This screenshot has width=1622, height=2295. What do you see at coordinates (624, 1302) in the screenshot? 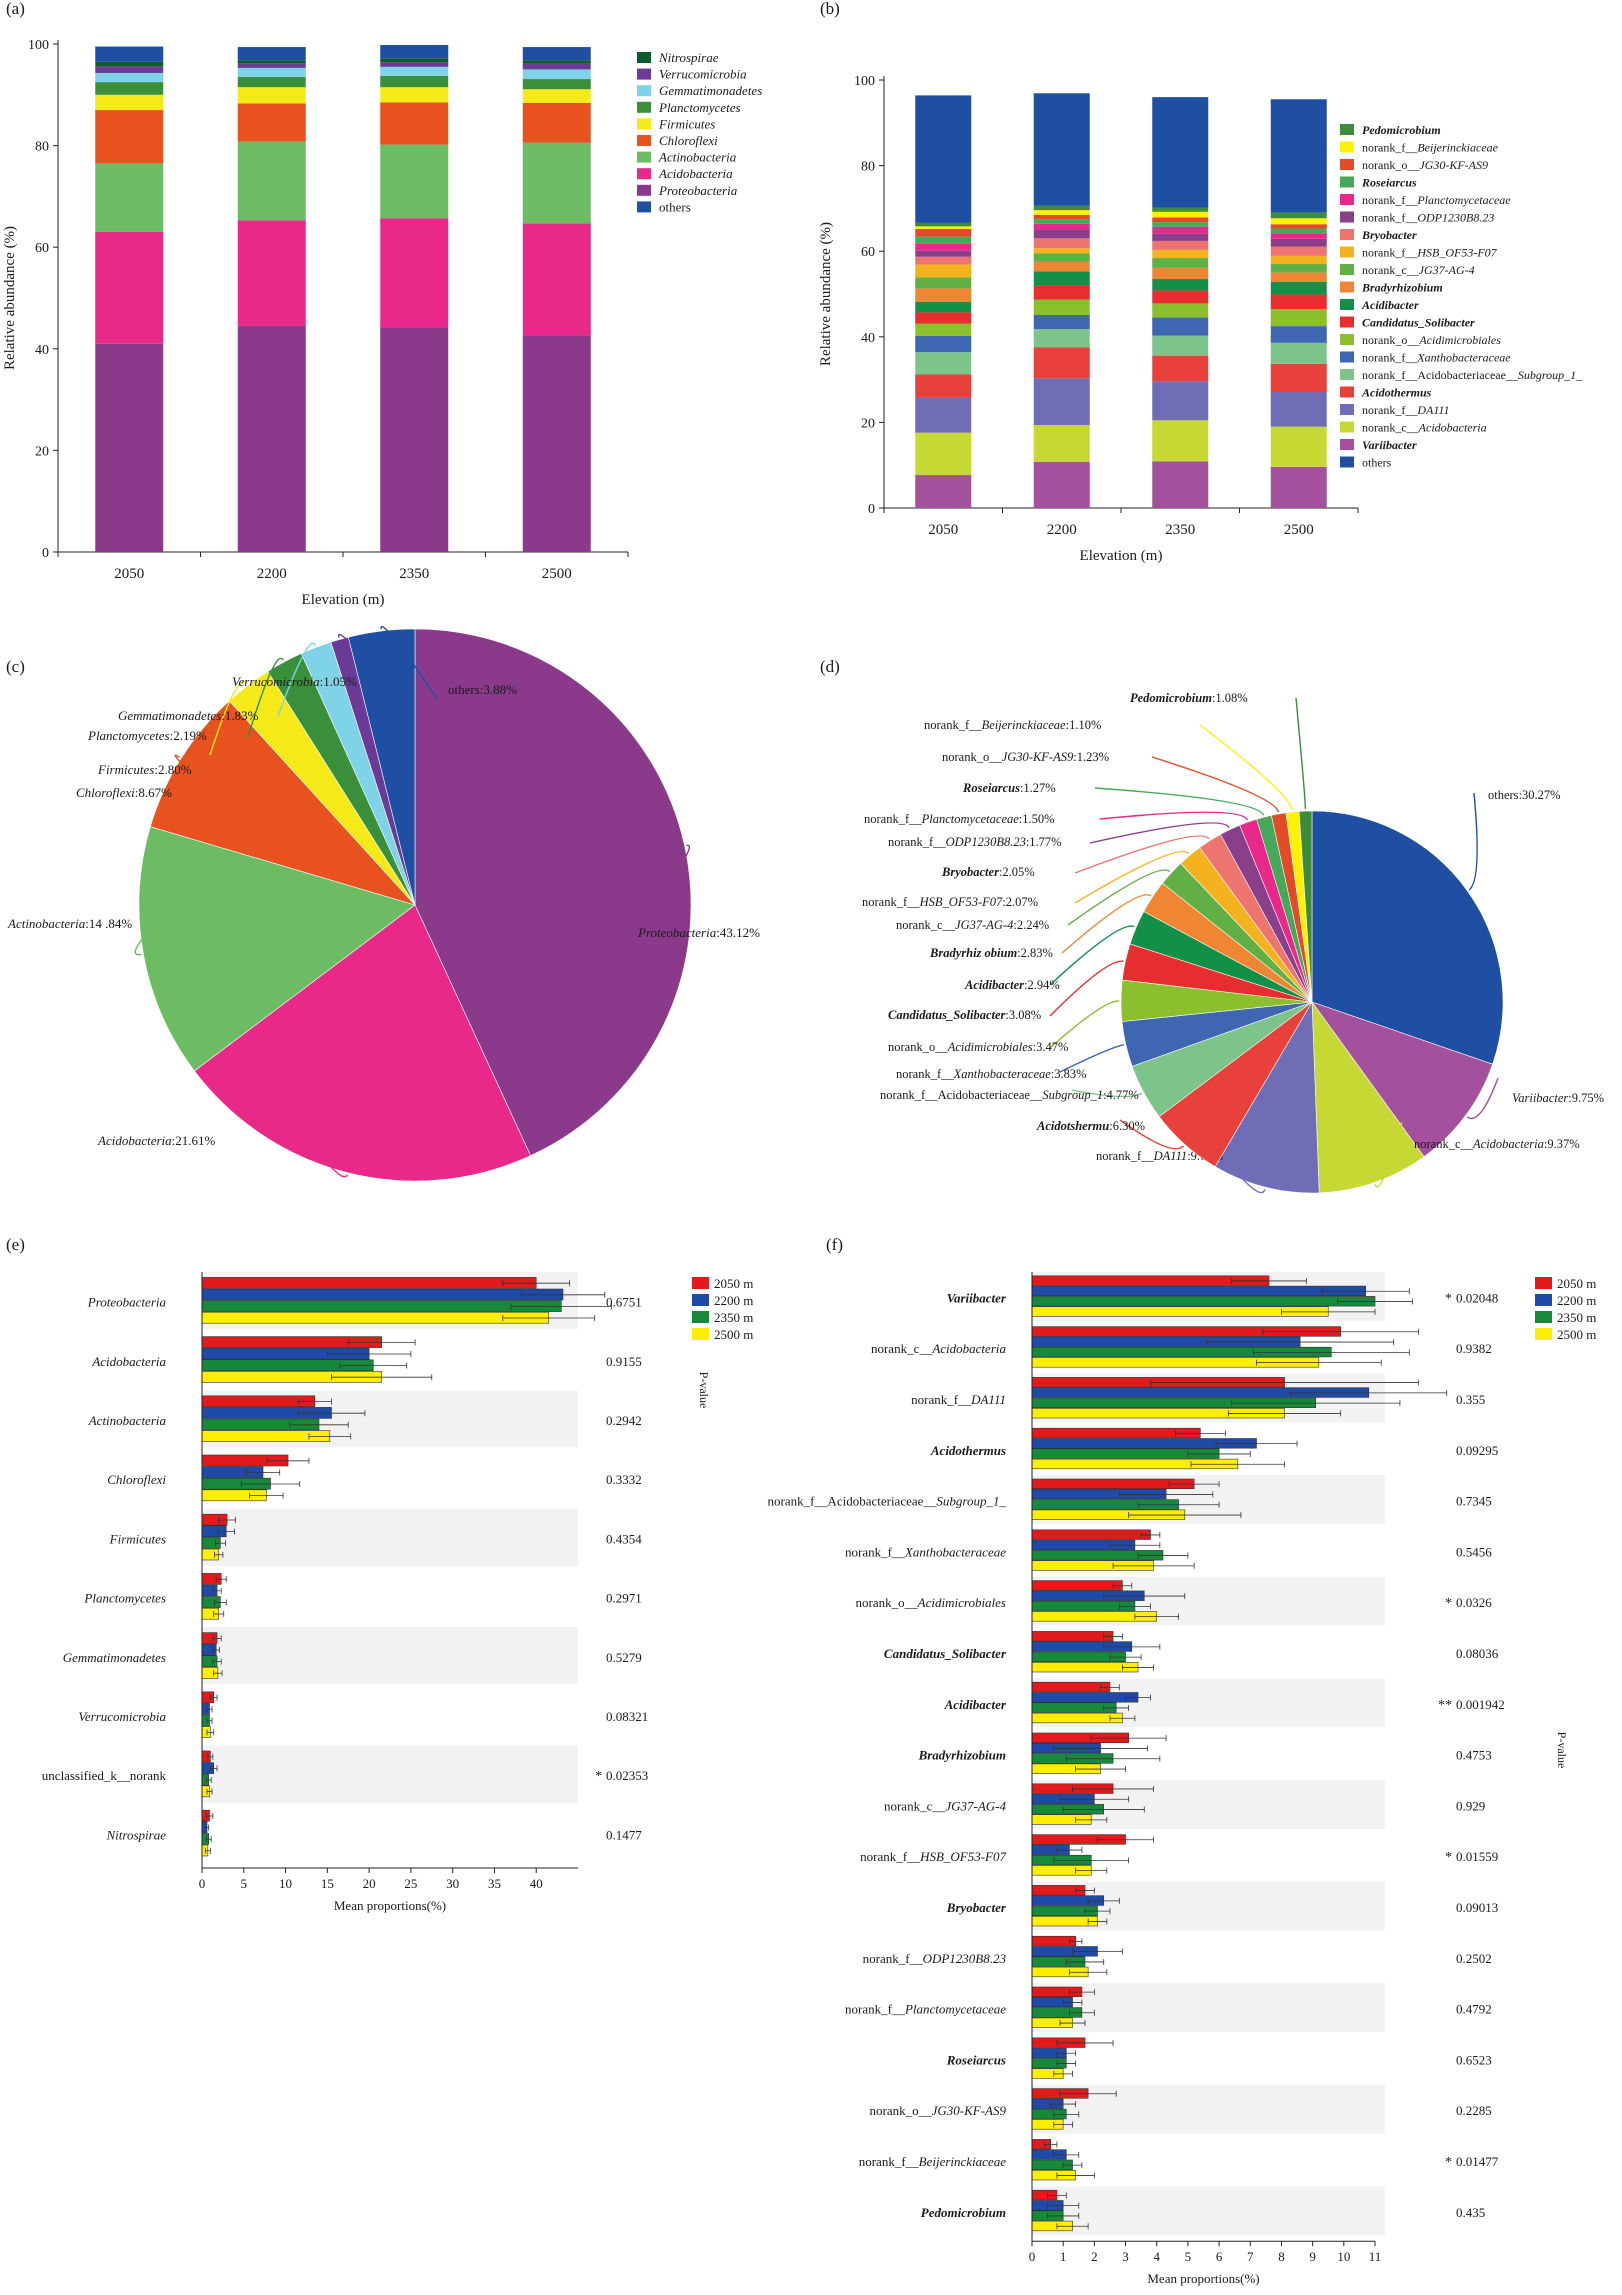
I see `p-value: 0.6751` at bounding box center [624, 1302].